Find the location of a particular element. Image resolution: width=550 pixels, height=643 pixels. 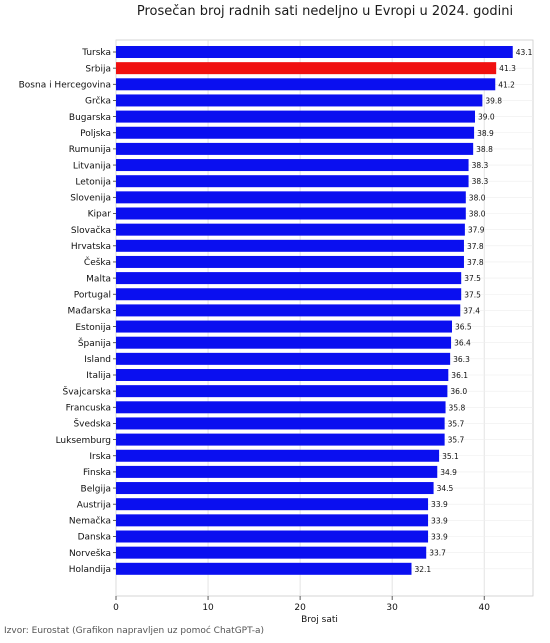

bar-Mađarska is located at coordinates (288, 310).